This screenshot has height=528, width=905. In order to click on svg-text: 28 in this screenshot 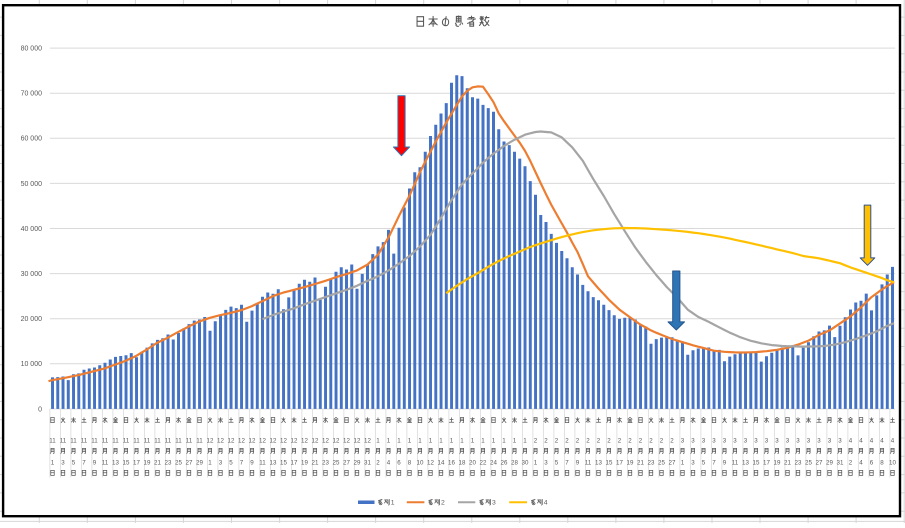, I will do `click(514, 463)`.